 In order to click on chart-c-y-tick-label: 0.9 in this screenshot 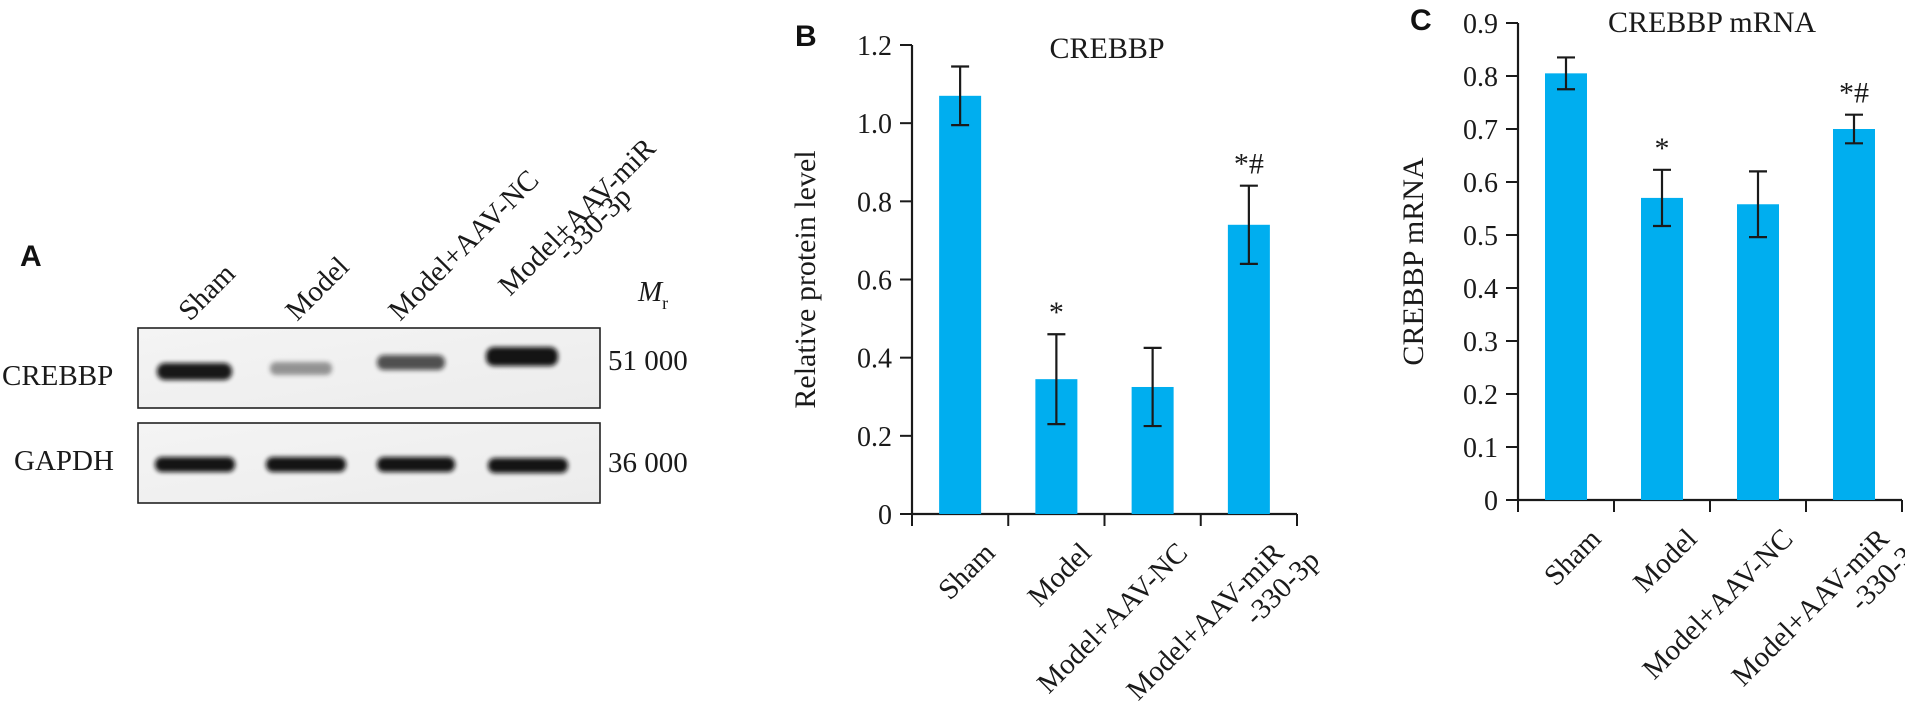, I will do `click(1480, 24)`.